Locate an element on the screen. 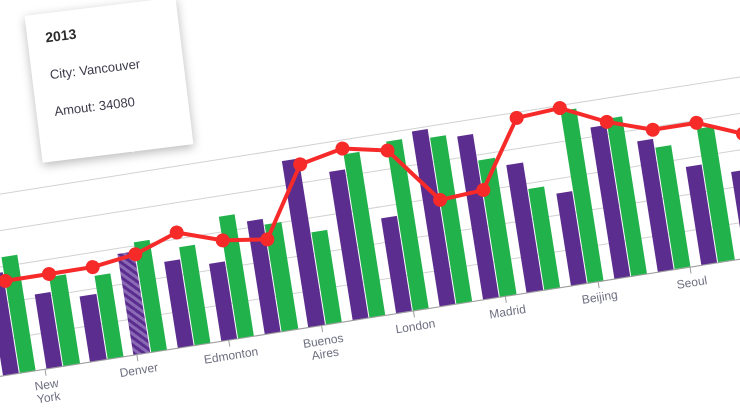  x-axis-tick-label: London is located at coordinates (415, 326).